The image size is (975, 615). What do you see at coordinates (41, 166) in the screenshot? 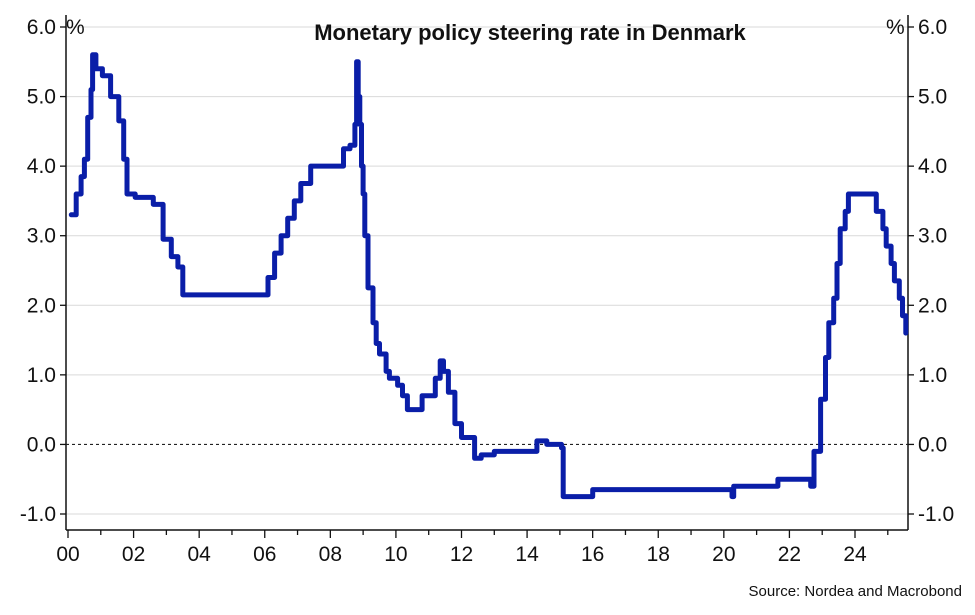
I see `y-tick-label-left: 4.0` at bounding box center [41, 166].